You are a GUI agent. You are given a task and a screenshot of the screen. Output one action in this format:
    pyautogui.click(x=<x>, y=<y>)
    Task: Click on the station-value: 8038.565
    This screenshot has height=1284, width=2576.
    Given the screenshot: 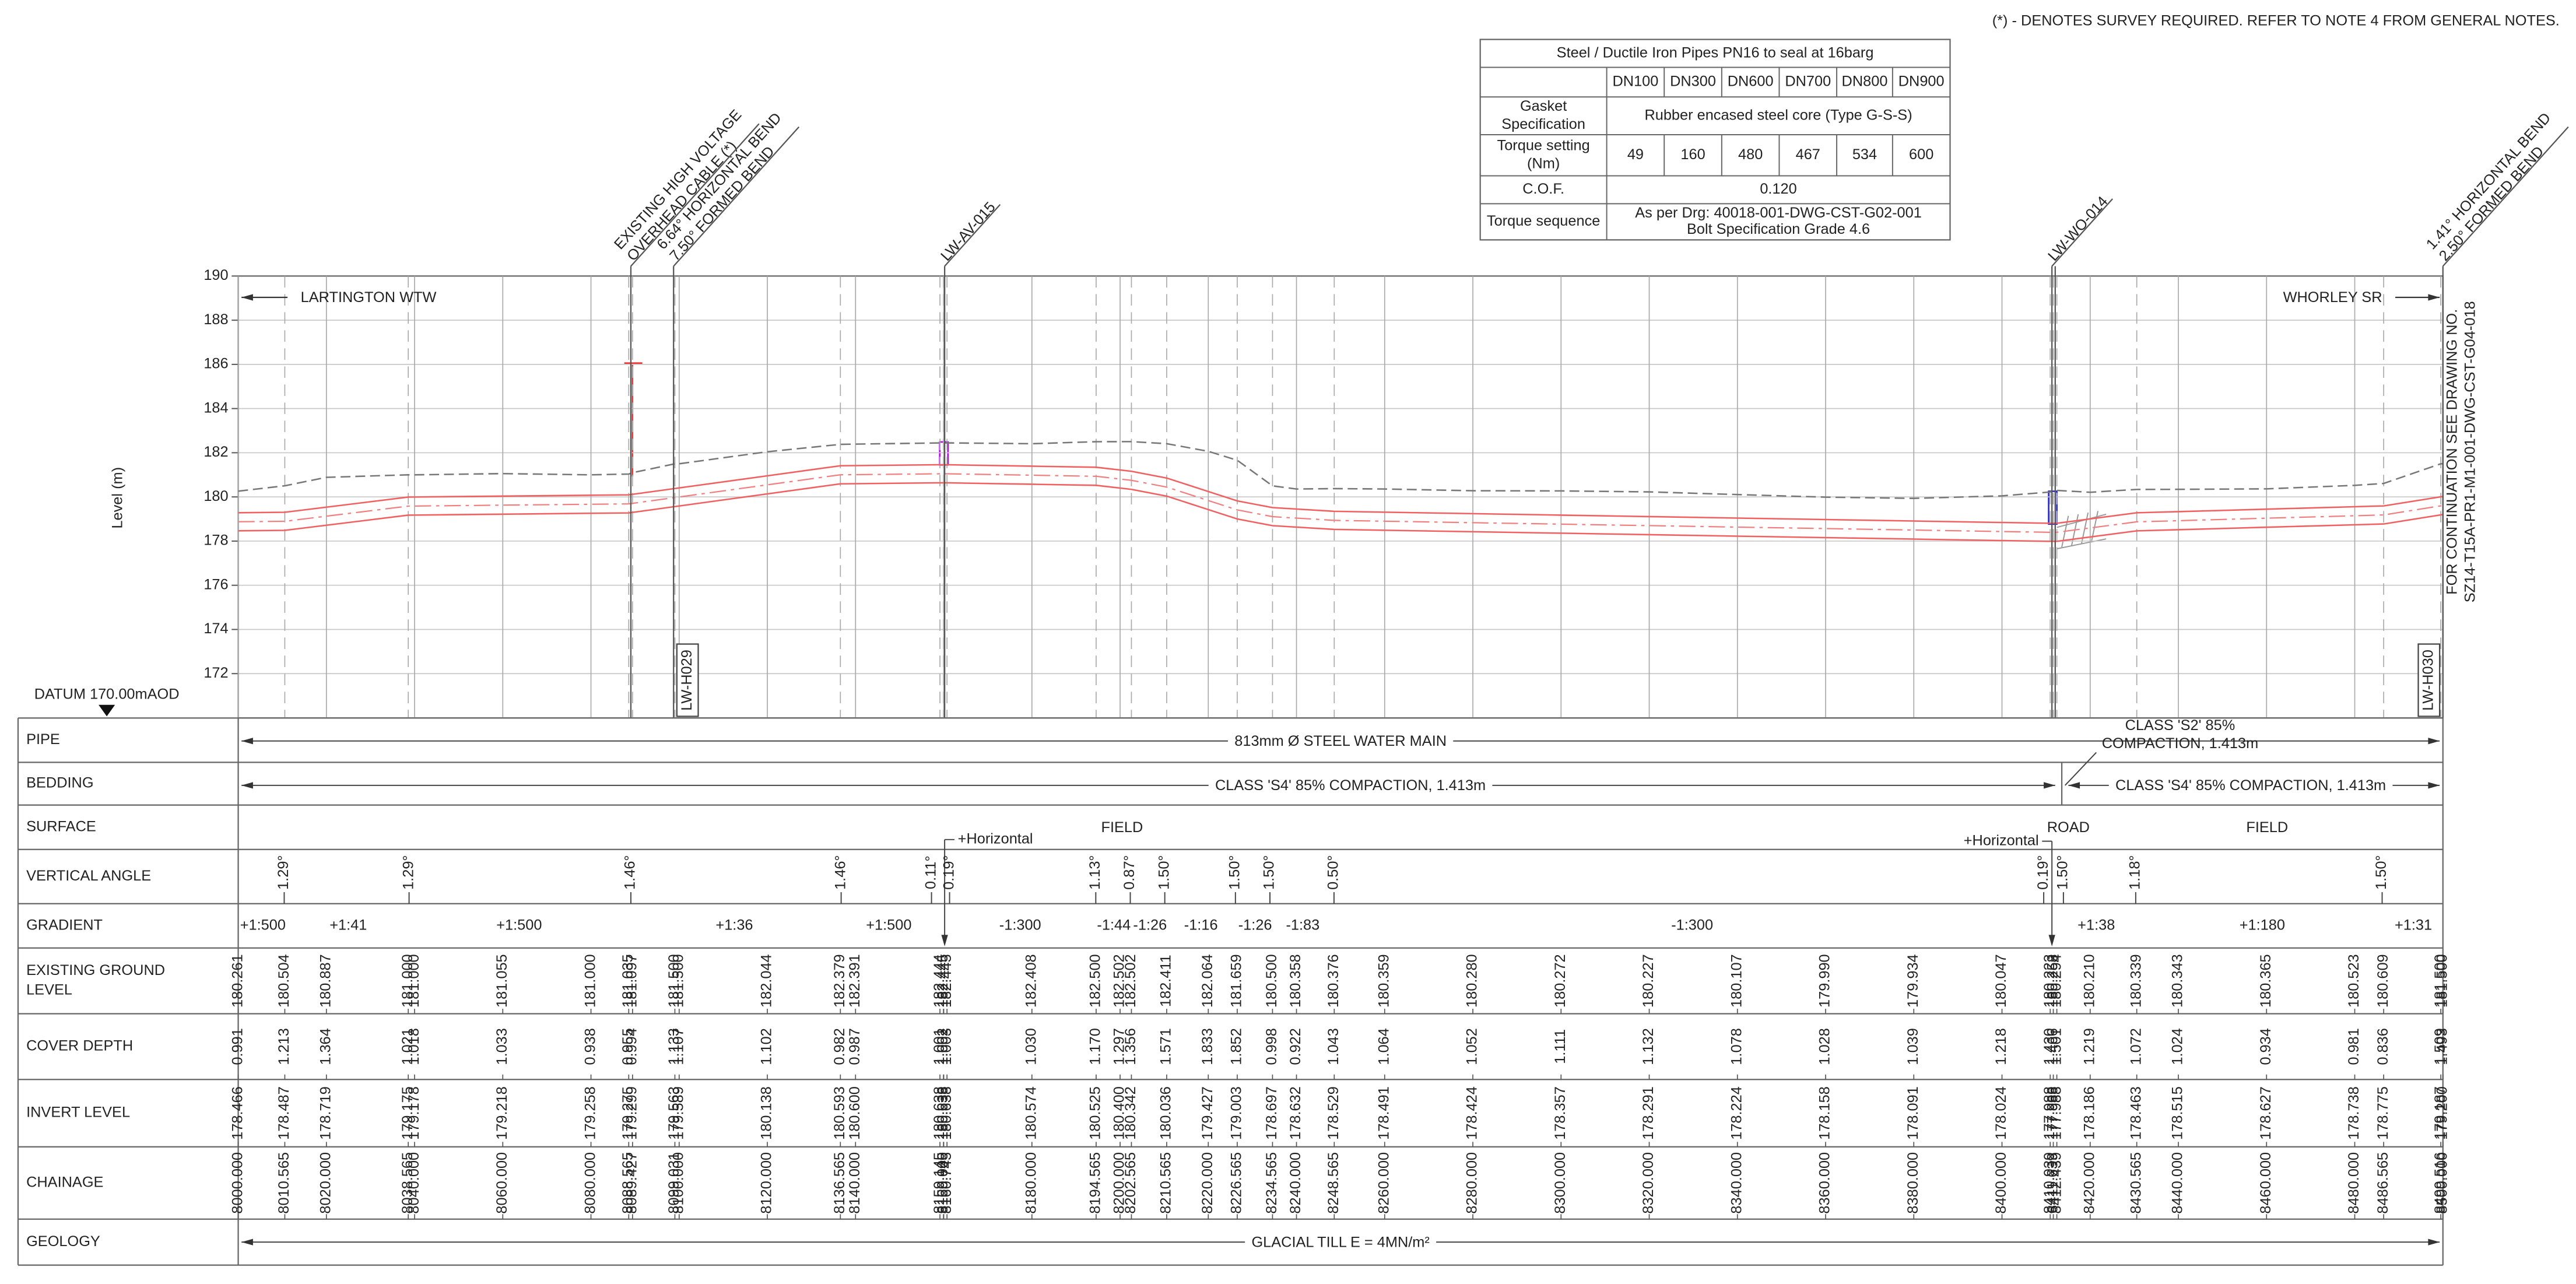 What is the action you would take?
    pyautogui.click(x=407, y=1183)
    